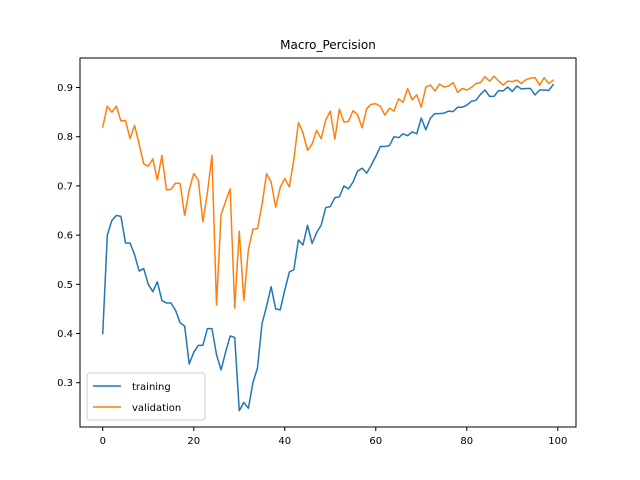  I want to click on legend: training validation, so click(146, 396).